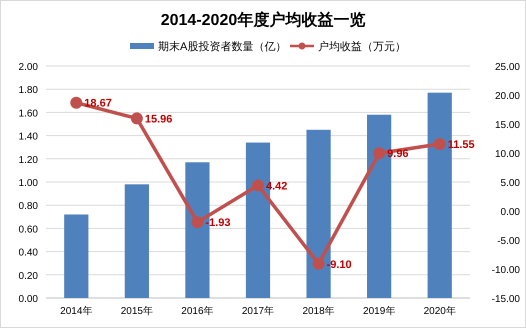  What do you see at coordinates (258, 311) in the screenshot?
I see `x-tick-label: 2017年` at bounding box center [258, 311].